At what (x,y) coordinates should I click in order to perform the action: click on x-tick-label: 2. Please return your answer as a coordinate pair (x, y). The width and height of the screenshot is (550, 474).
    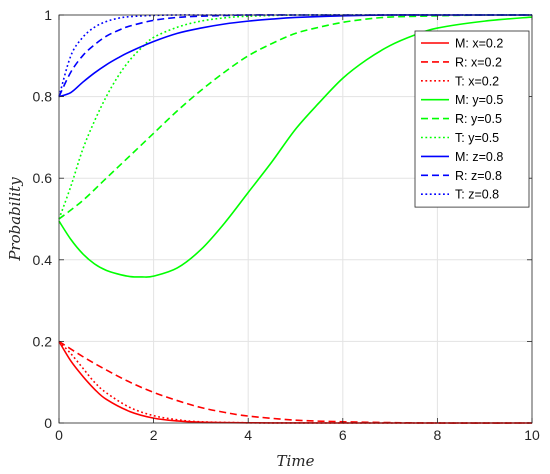
    Looking at the image, I should click on (154, 435).